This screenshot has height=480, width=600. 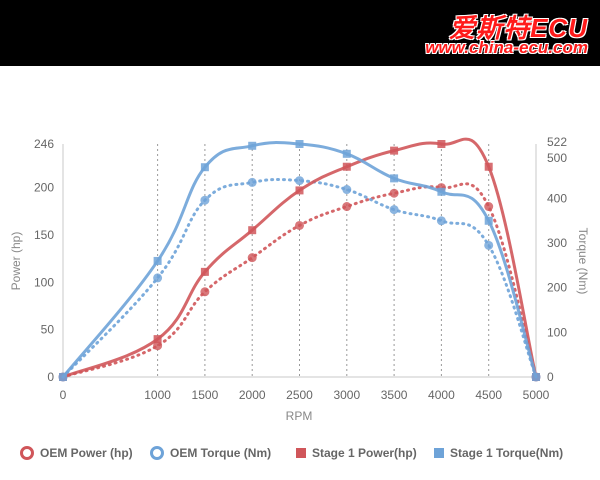 I want to click on x-tick-label: 3500, so click(x=394, y=395).